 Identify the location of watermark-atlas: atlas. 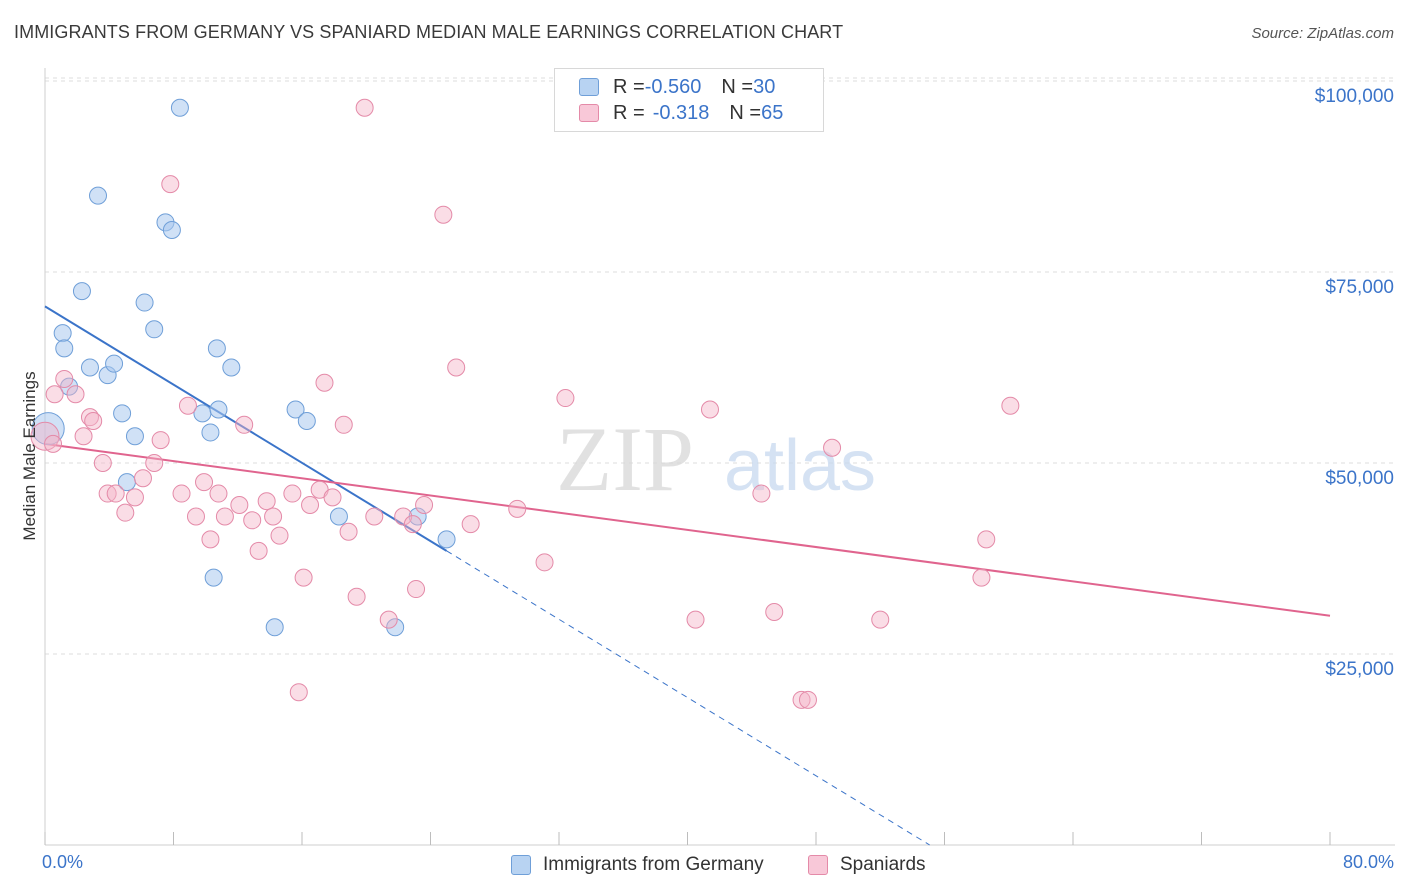
(800, 466).